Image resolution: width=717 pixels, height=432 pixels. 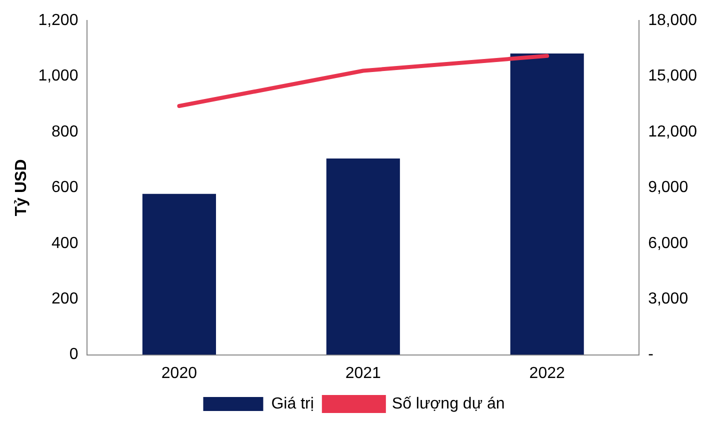 What do you see at coordinates (58, 76) in the screenshot?
I see `y-tick-label: 1,000` at bounding box center [58, 76].